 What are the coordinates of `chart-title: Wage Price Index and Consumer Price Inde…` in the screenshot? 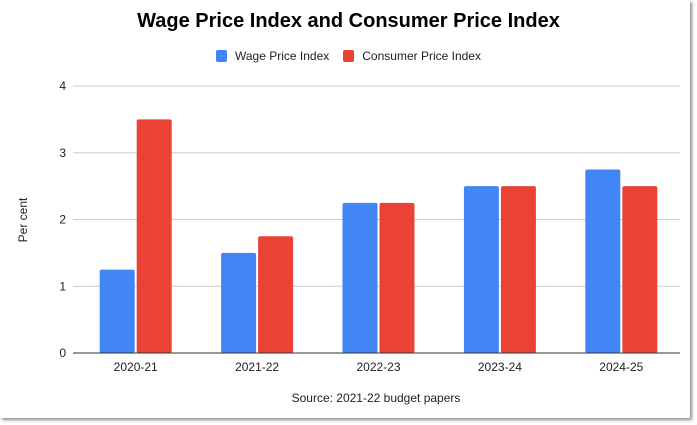 It's located at (348, 21).